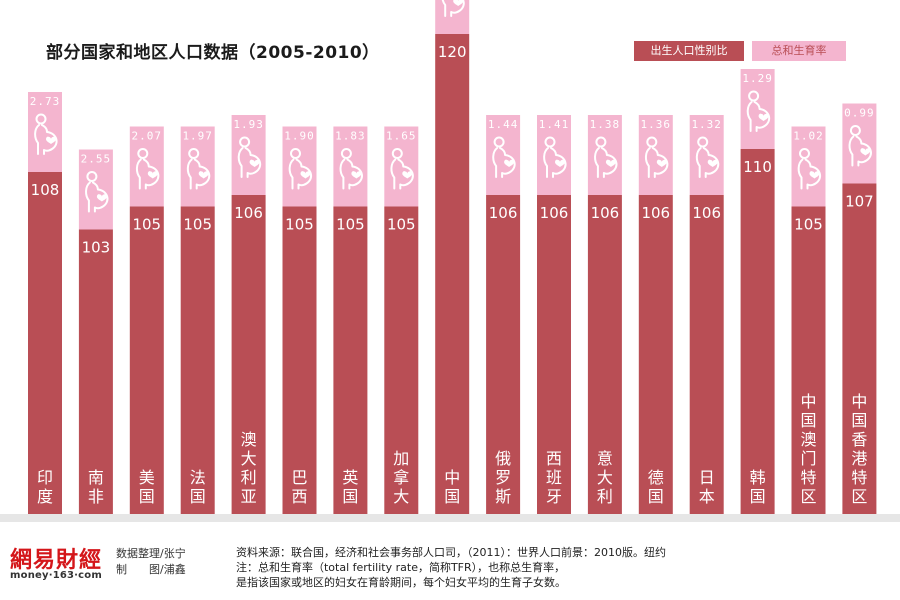  I want to click on category-label-char: 美, so click(147, 477).